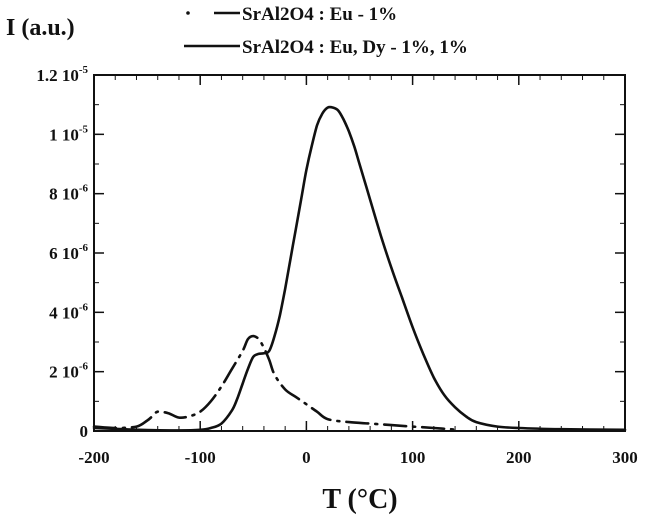 This screenshot has width=647, height=522. Describe the element at coordinates (306, 457) in the screenshot. I see `x-tick-label-2: 0` at that location.